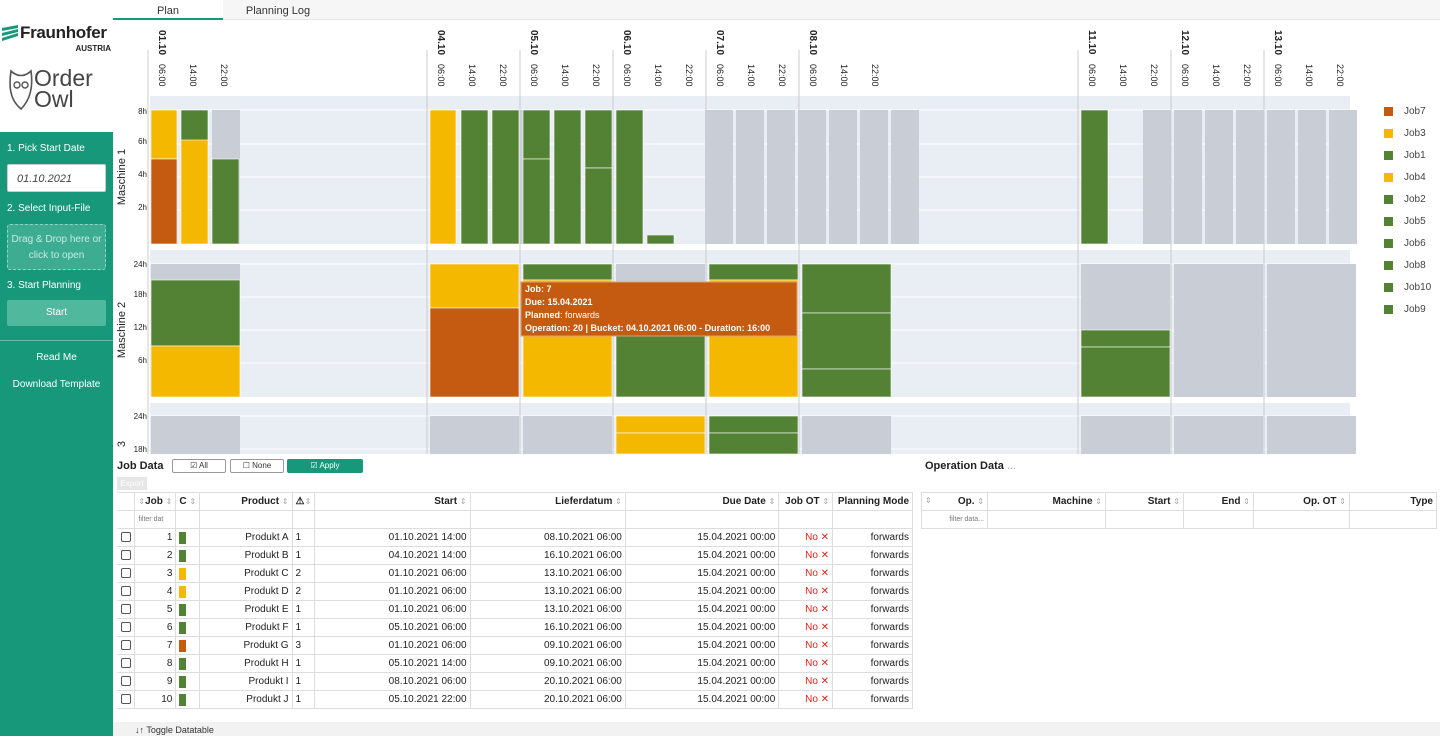 Image resolution: width=1440 pixels, height=738 pixels. Describe the element at coordinates (872, 573) in the screenshot. I see `planning-mode-cell: forwards` at that location.